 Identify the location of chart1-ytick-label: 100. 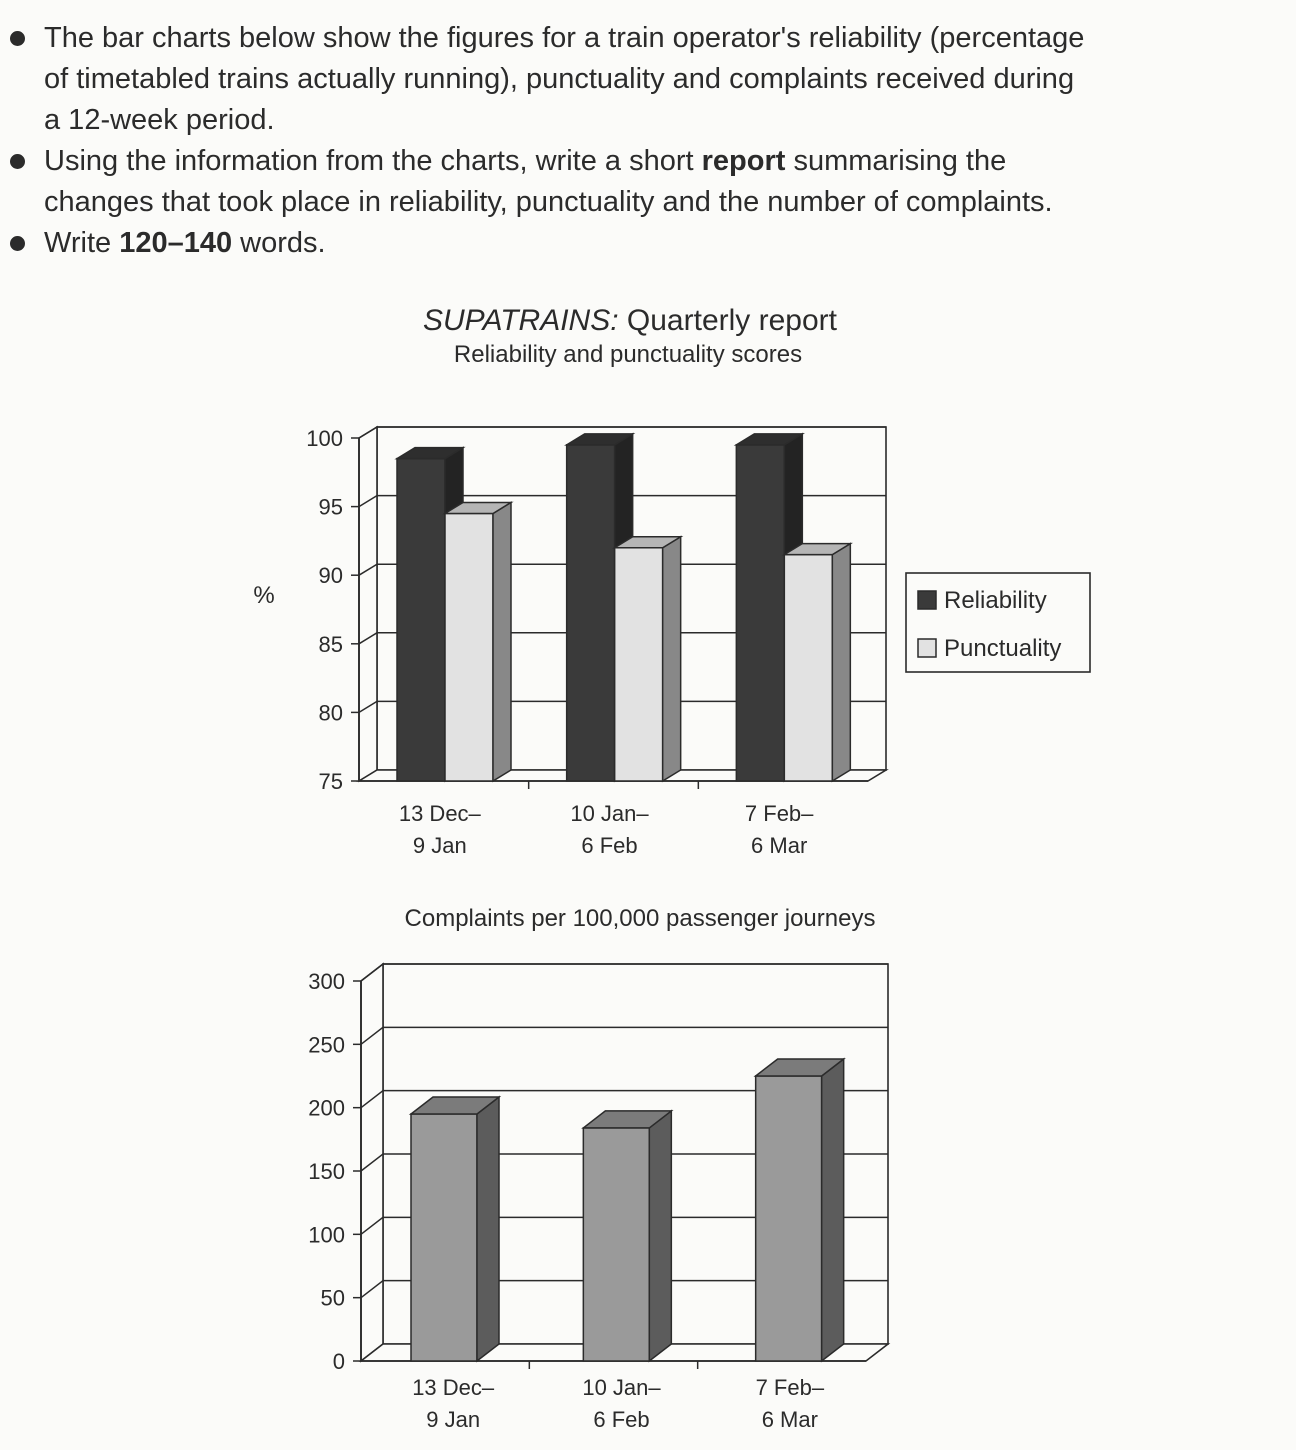
(324, 438).